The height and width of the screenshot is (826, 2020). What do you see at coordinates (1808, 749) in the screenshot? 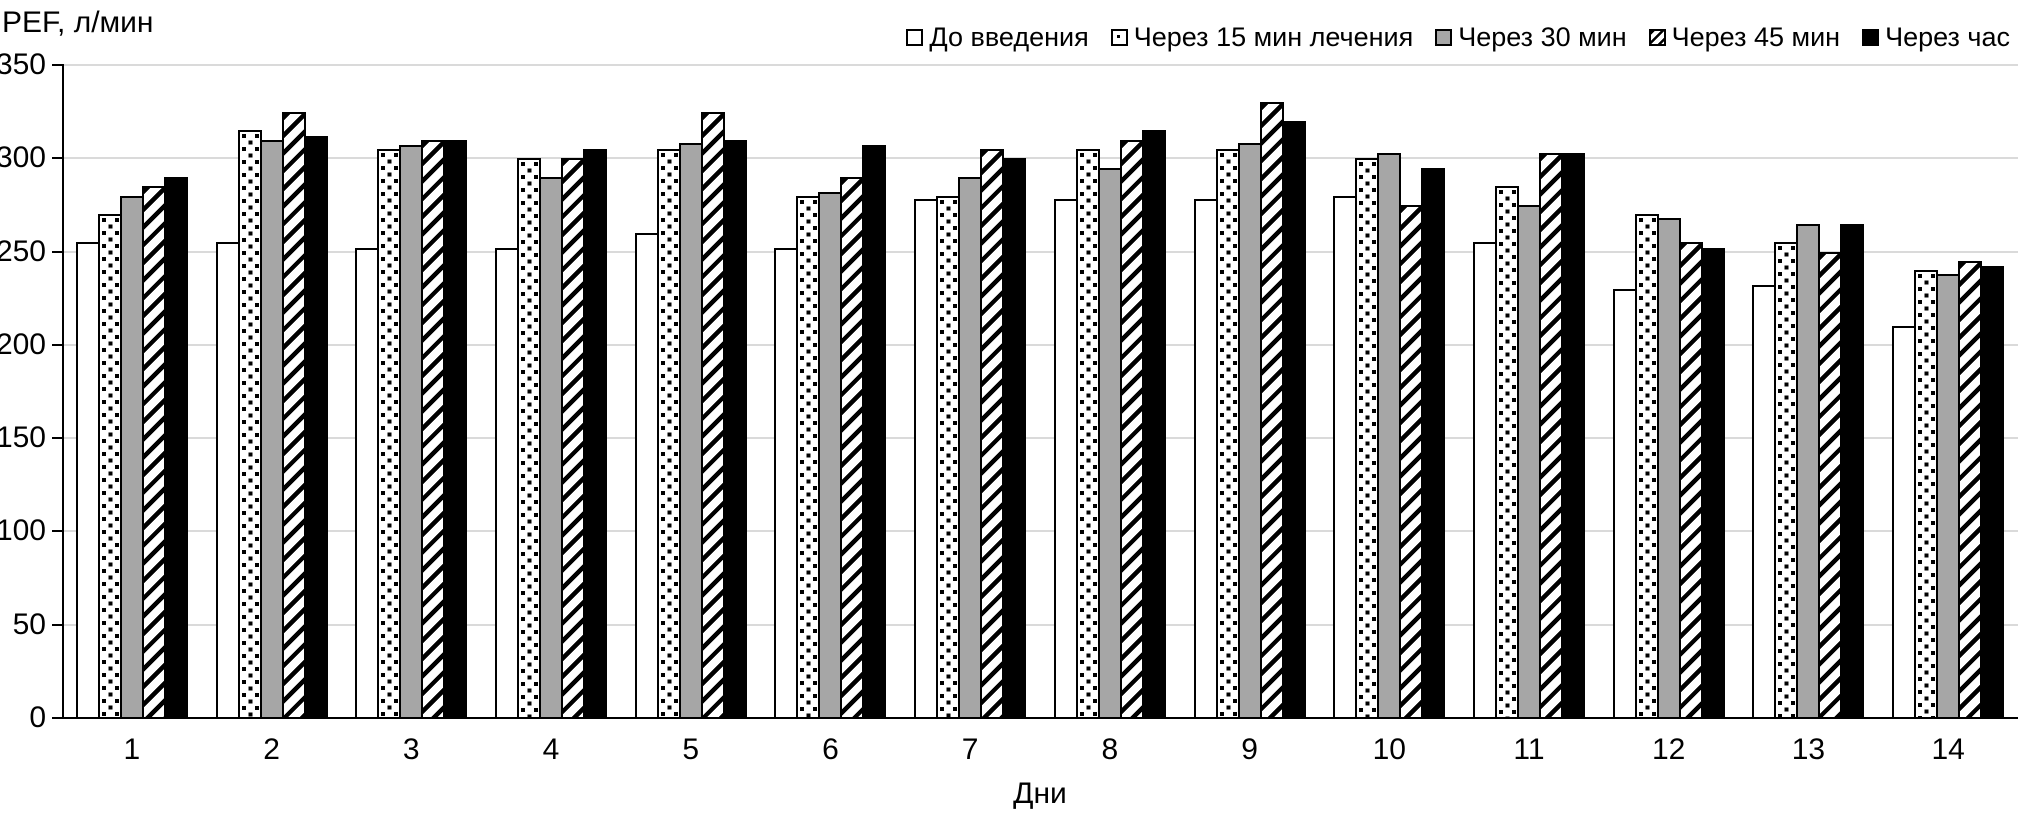
I see `x-tick-label: 13` at bounding box center [1808, 749].